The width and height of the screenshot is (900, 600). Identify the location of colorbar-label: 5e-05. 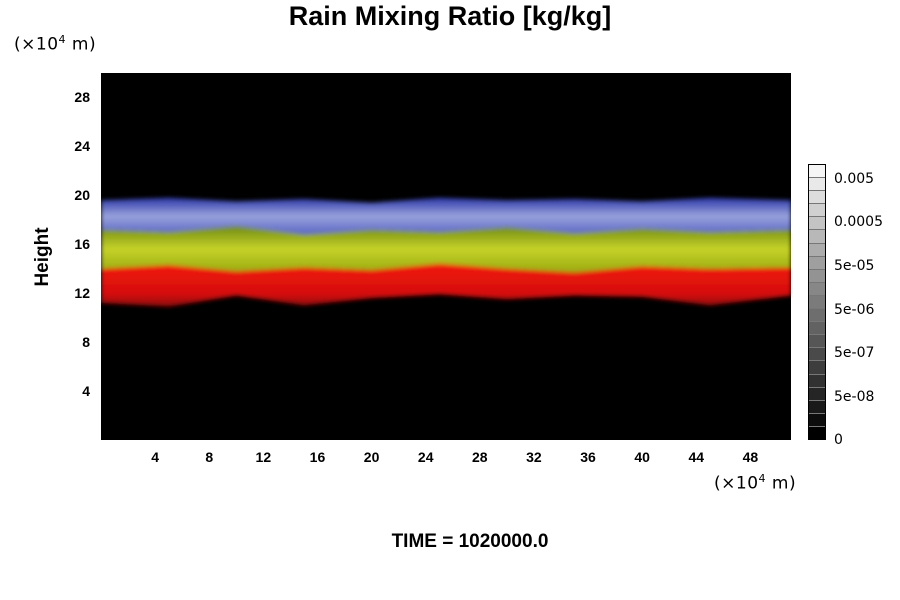
(854, 266).